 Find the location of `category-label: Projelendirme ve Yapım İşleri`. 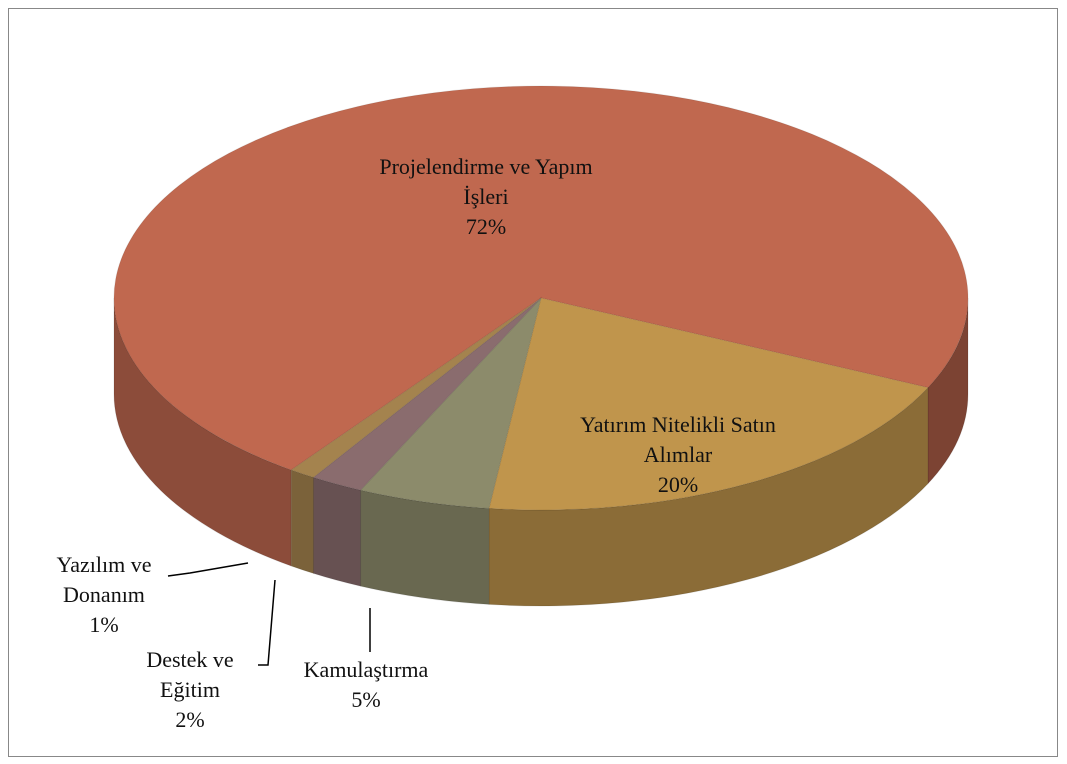

category-label: Projelendirme ve Yapım İşleri is located at coordinates (486, 181).